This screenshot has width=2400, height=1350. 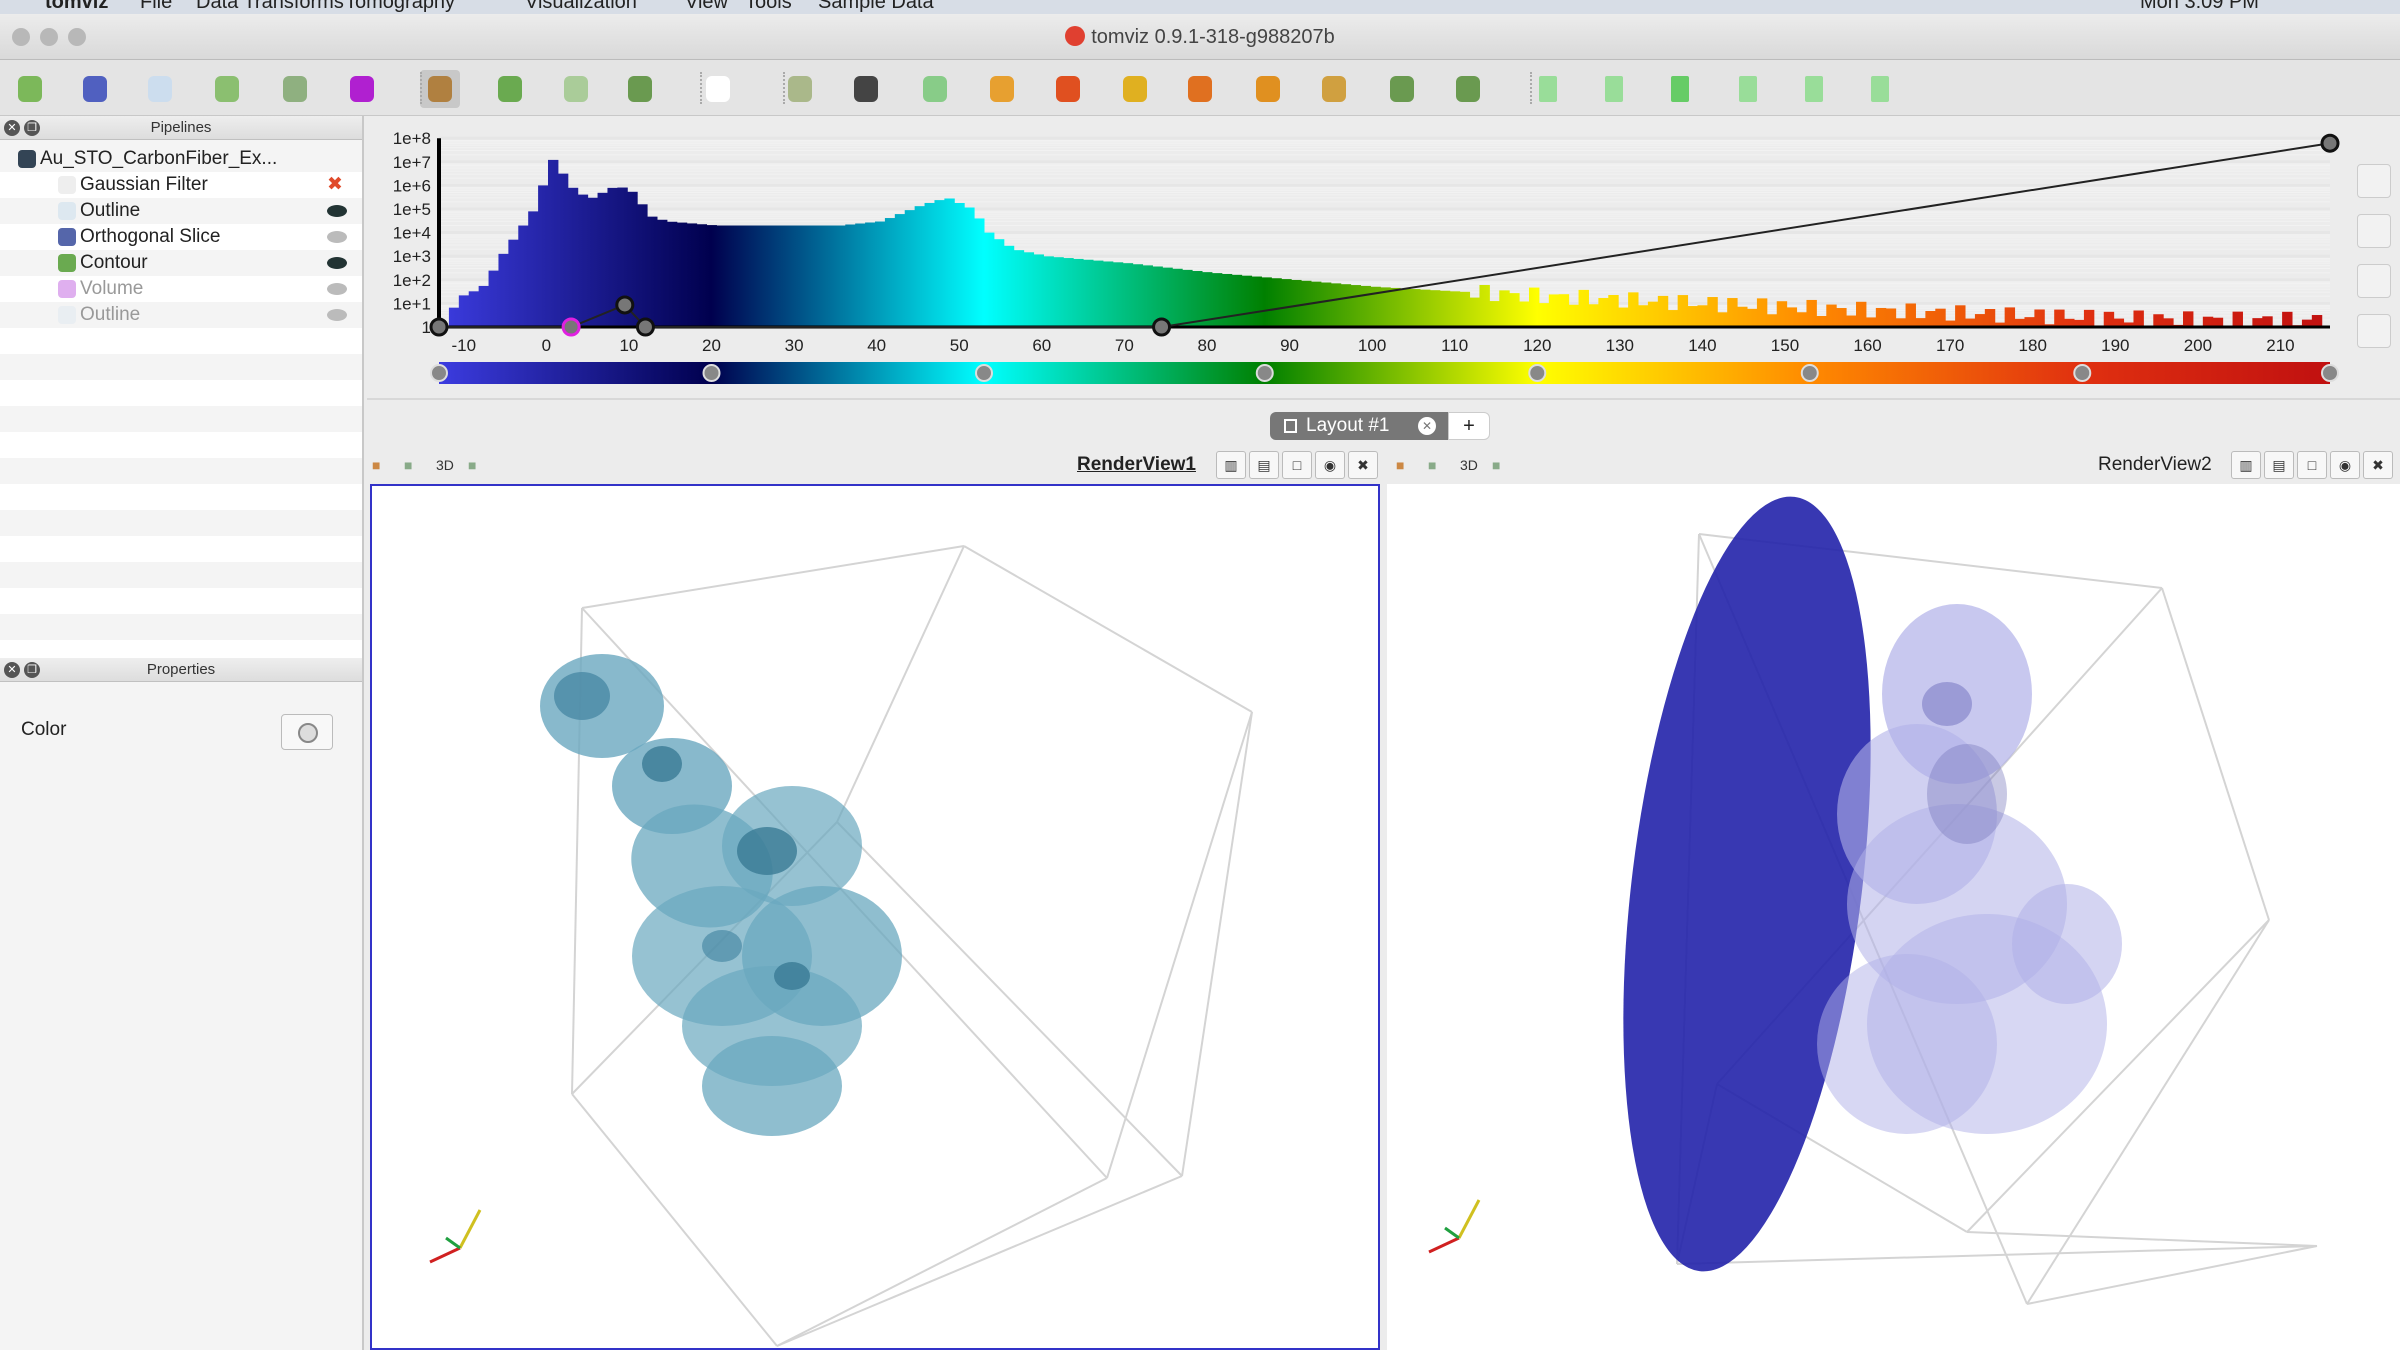 What do you see at coordinates (335, 184) in the screenshot?
I see `delete-icon: ✖` at bounding box center [335, 184].